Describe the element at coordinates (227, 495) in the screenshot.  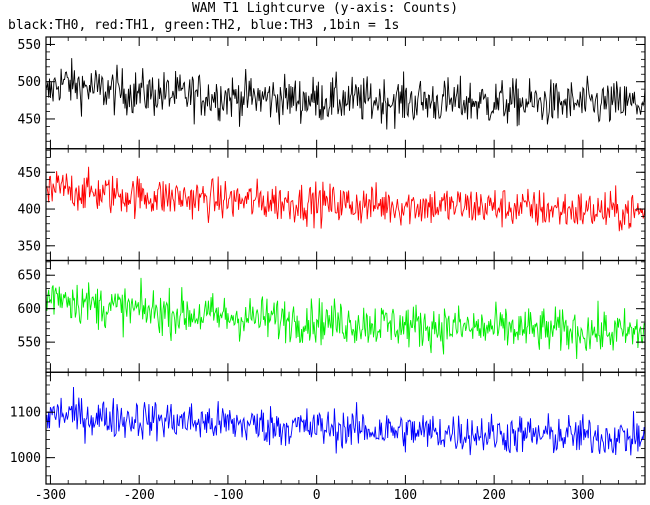
I see `x-tick-label: -100` at that location.